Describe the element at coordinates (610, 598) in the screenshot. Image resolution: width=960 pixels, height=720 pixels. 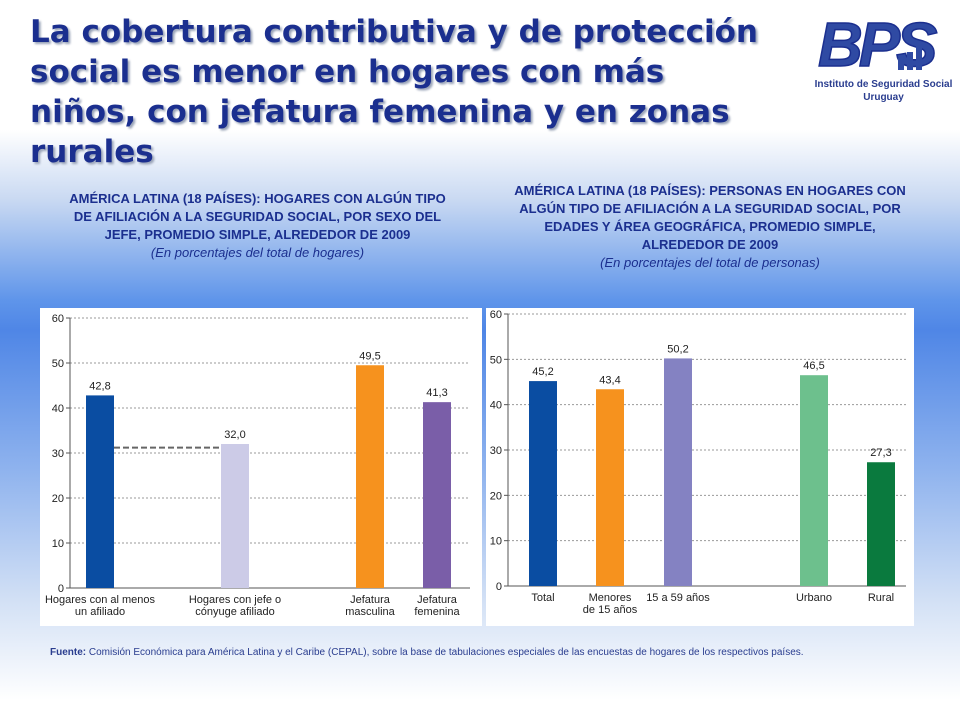
I see `x-tick-label: Menores` at that location.